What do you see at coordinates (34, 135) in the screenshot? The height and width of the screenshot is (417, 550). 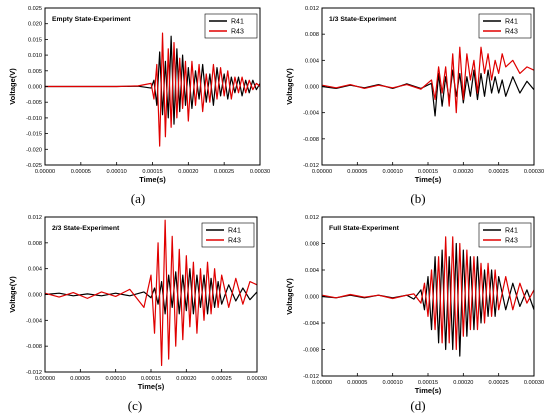 I see `y-tick-label: -0.015` at bounding box center [34, 135].